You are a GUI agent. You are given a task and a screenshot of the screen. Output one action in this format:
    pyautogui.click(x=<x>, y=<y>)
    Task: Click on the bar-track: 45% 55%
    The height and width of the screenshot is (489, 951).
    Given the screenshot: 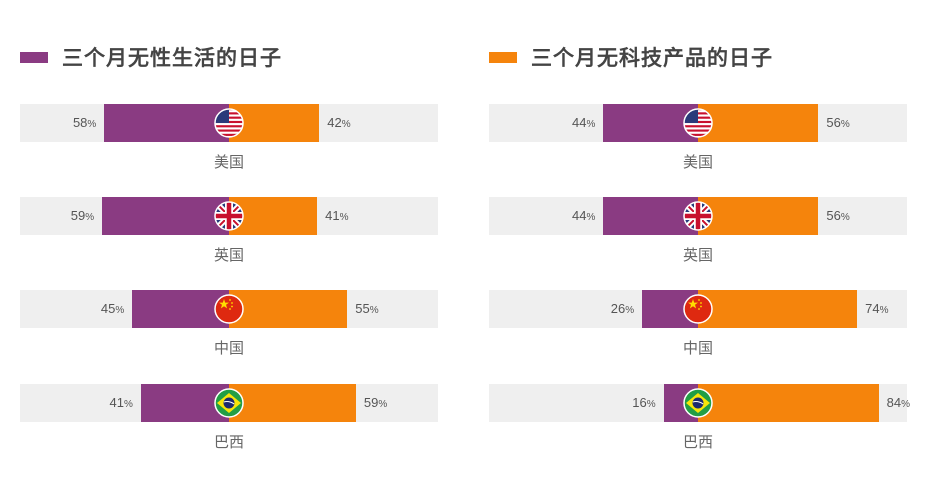 What is the action you would take?
    pyautogui.click(x=229, y=309)
    